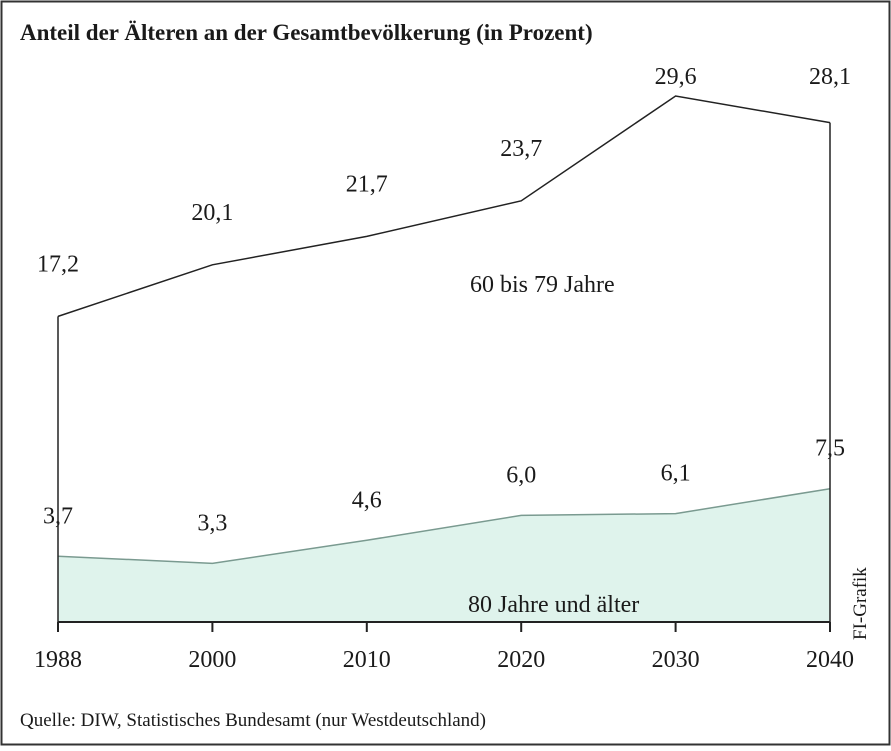  I want to click on data-label: 29,6, so click(676, 77).